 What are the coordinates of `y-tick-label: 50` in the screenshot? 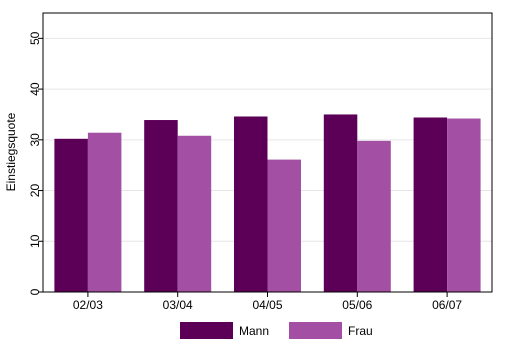 It's located at (35, 38).